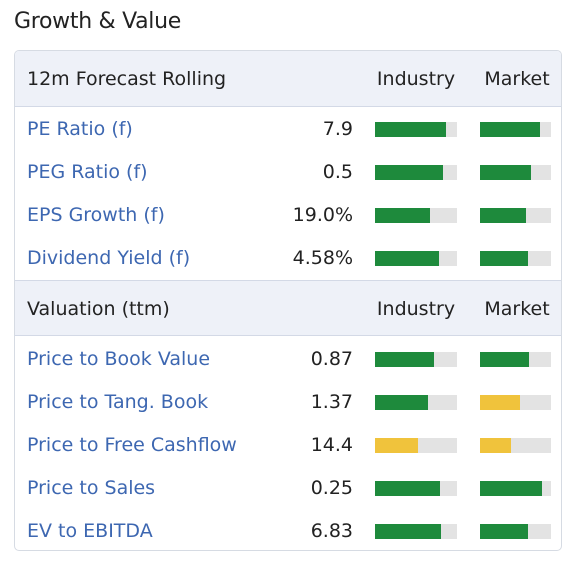 The image size is (577, 566). I want to click on metric-value: 0.5, so click(337, 172).